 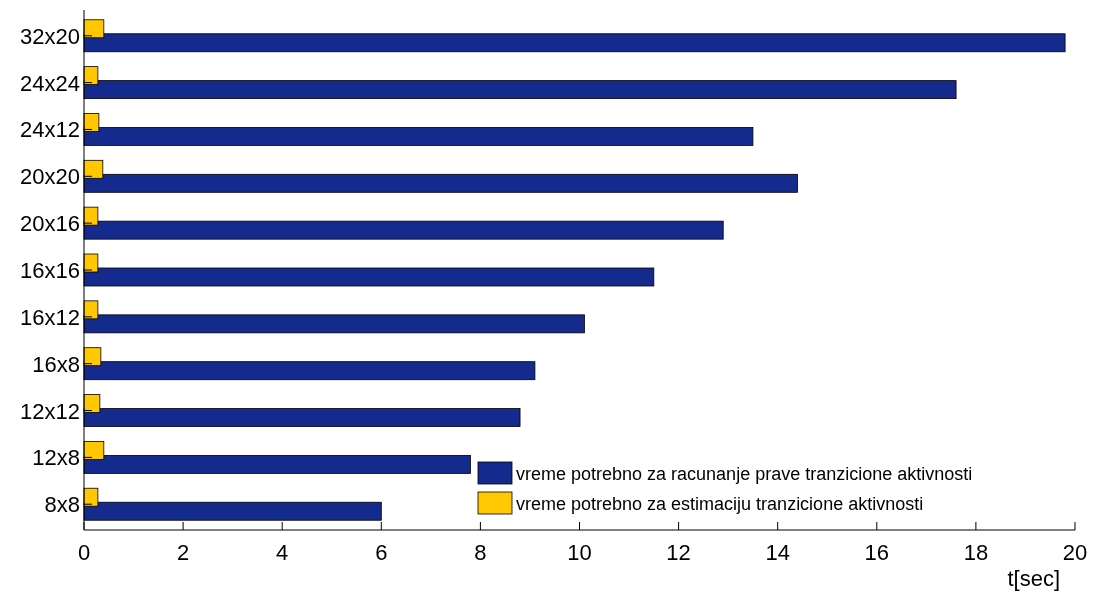 I want to click on x-tick-label: 10, so click(x=579, y=552).